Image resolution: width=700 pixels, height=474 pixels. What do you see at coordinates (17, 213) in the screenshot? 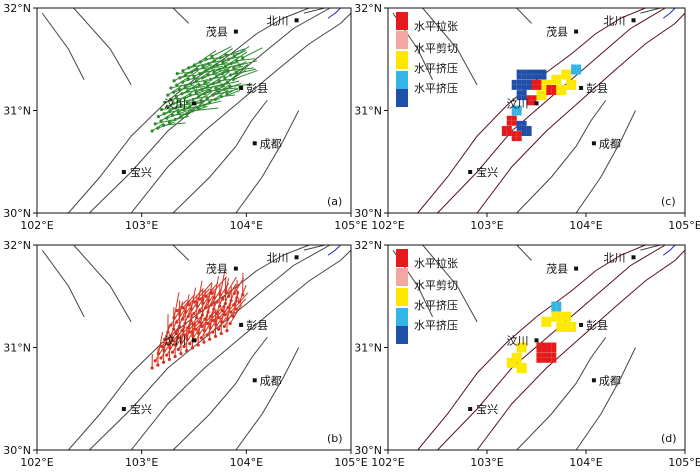
I see `lat-tick-label: 30°N` at bounding box center [17, 213].